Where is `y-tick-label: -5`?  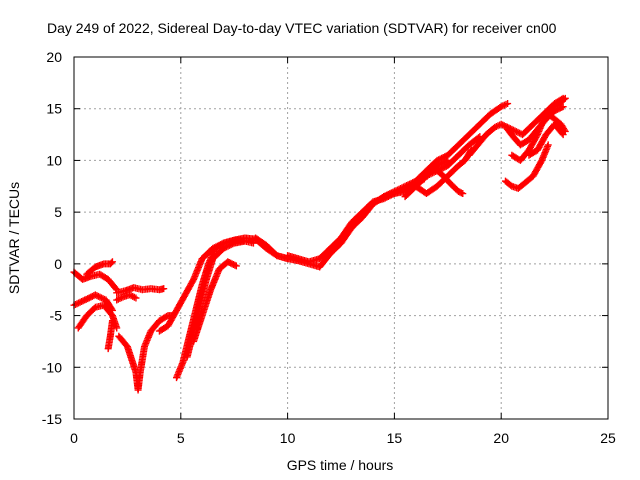
y-tick-label: -5 is located at coordinates (56, 316).